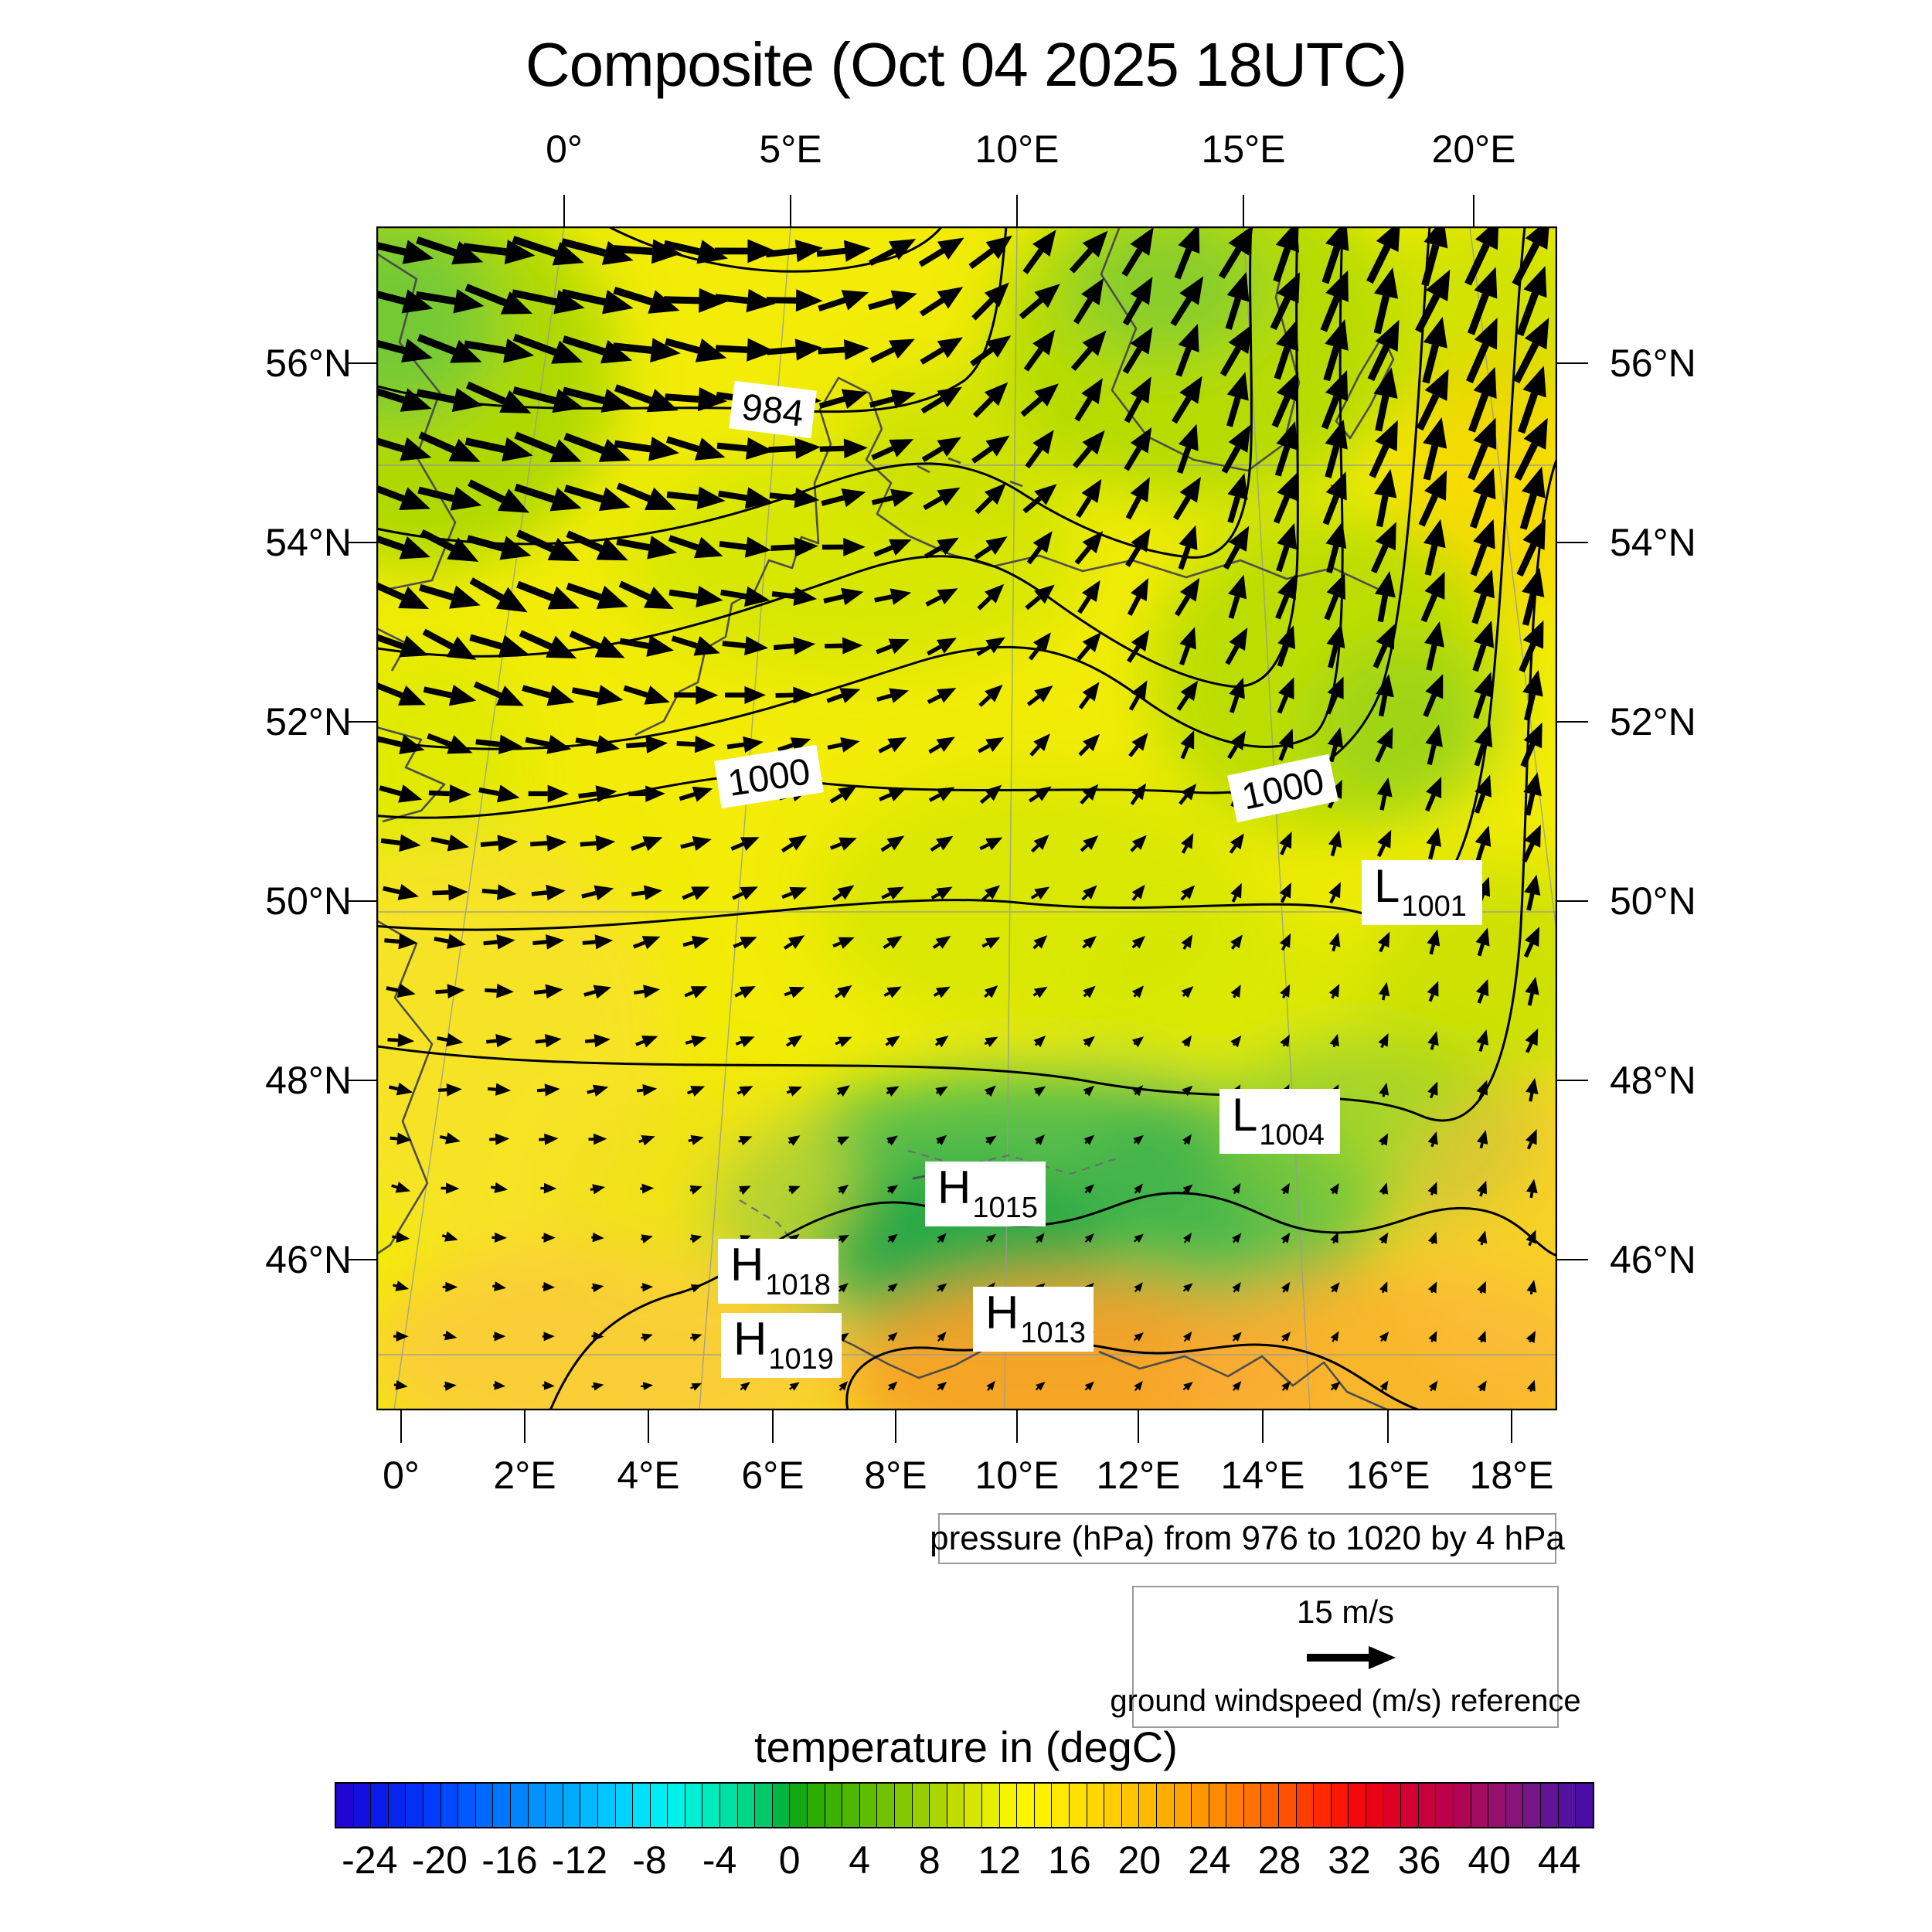  Describe the element at coordinates (370, 1860) in the screenshot. I see `colorbar-tick-label: -24` at that location.